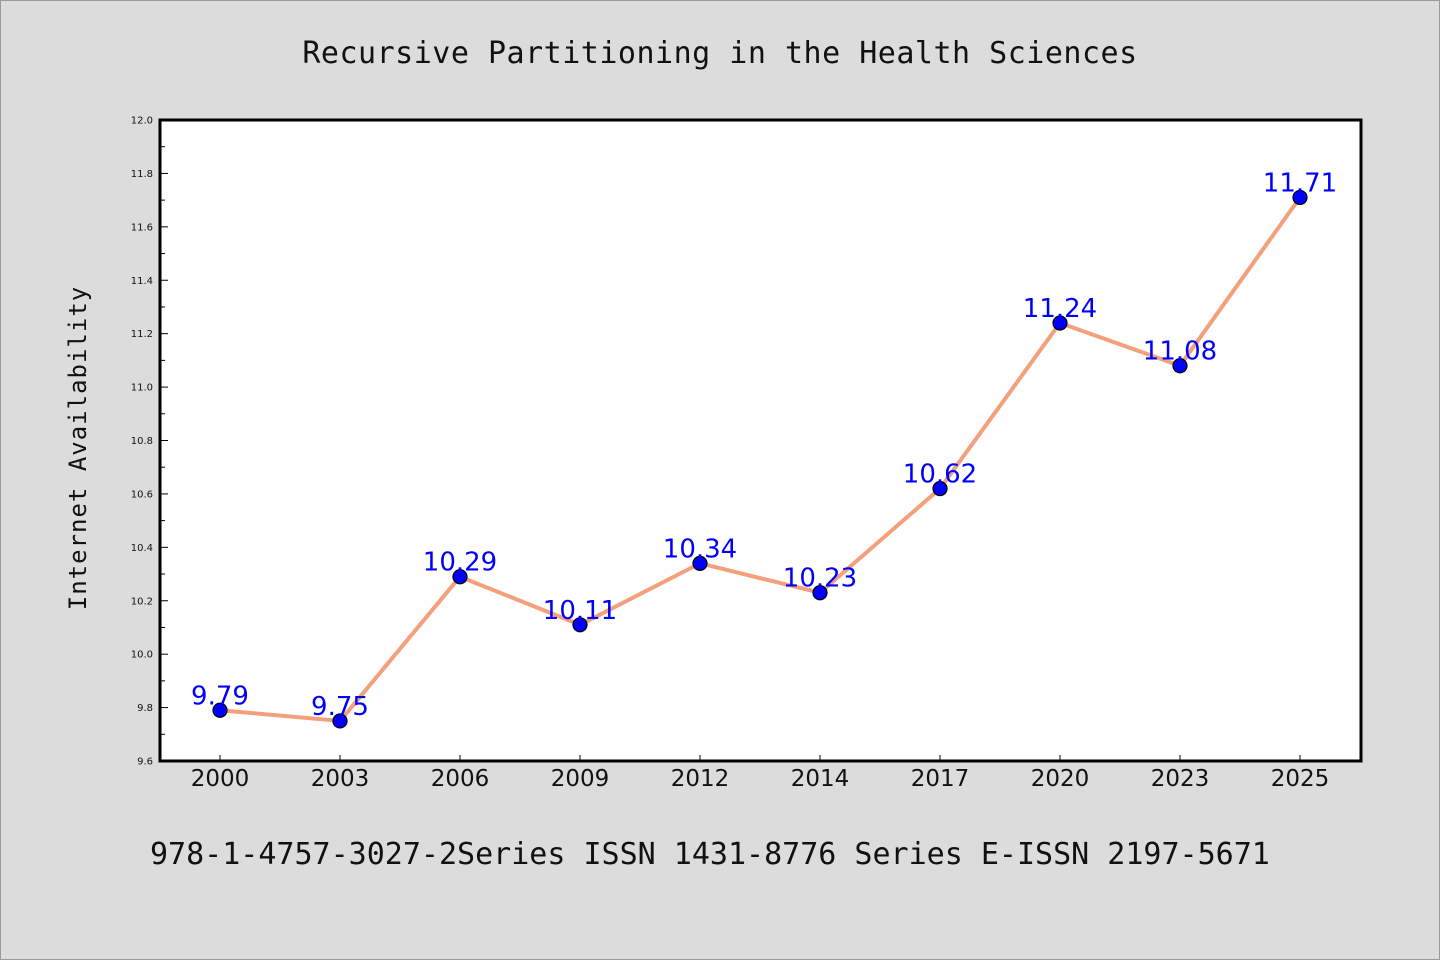 The image size is (1440, 960). Describe the element at coordinates (760, 773) in the screenshot. I see `x-axis: 2000 2003 2006 2009 2012 2014 2017 2020 2023 2025` at that location.